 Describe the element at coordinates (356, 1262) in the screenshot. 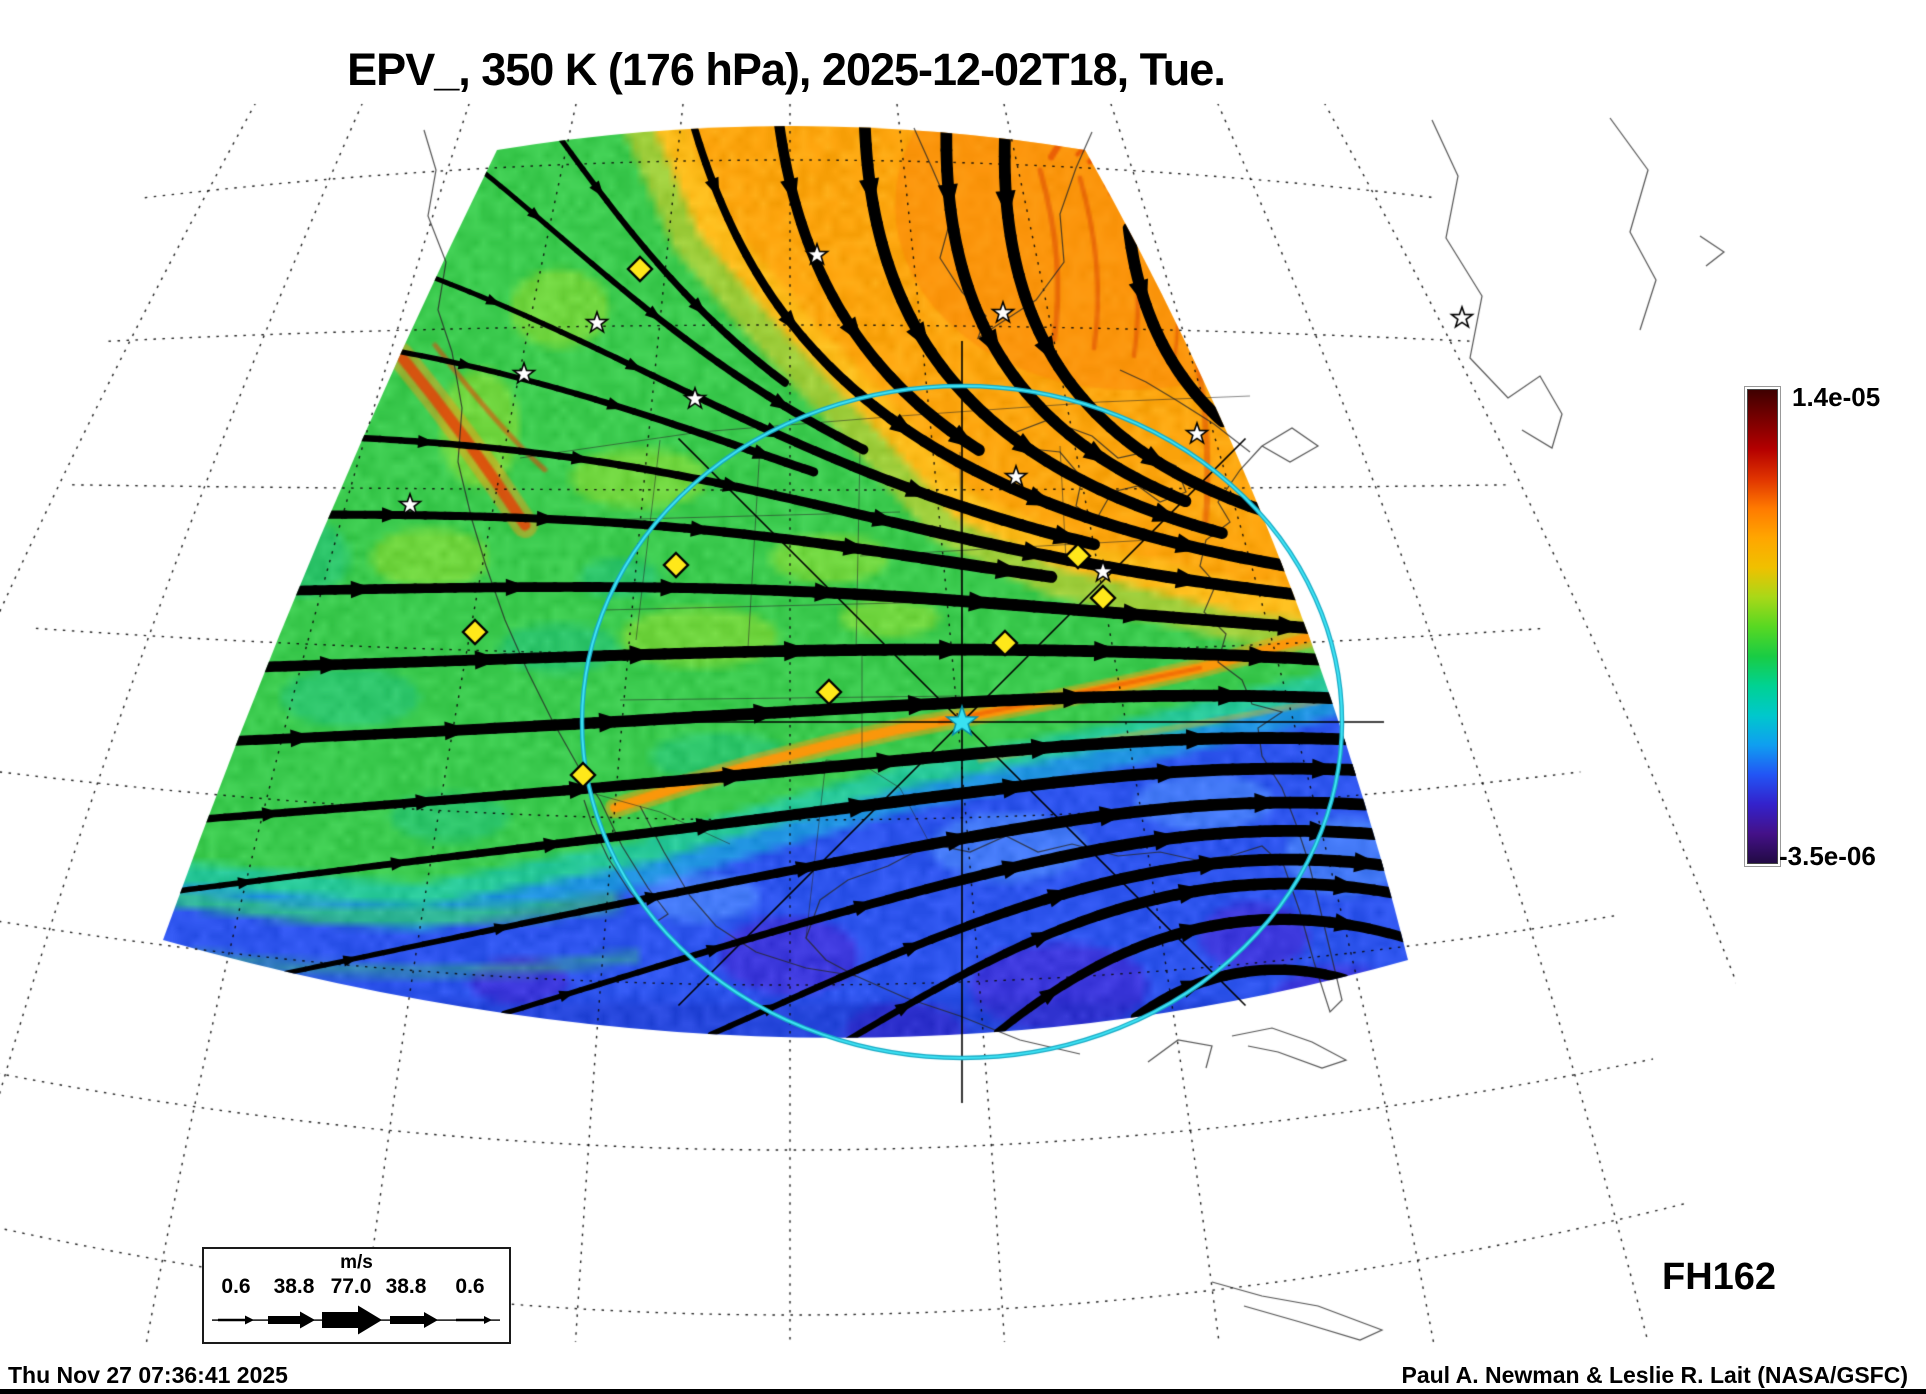

I see `legend-units-label: m/s` at that location.